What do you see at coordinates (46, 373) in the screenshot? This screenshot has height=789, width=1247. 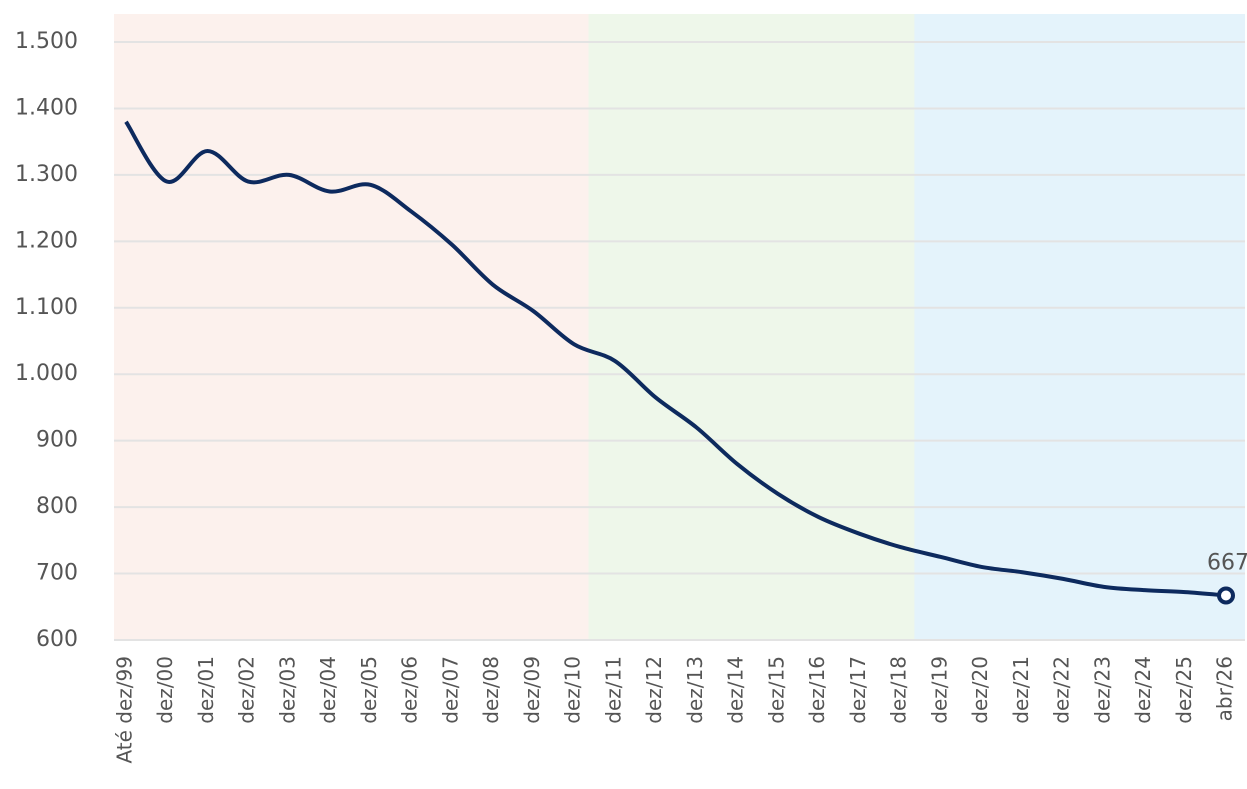 I see `y-tick-label: 1.000` at bounding box center [46, 373].